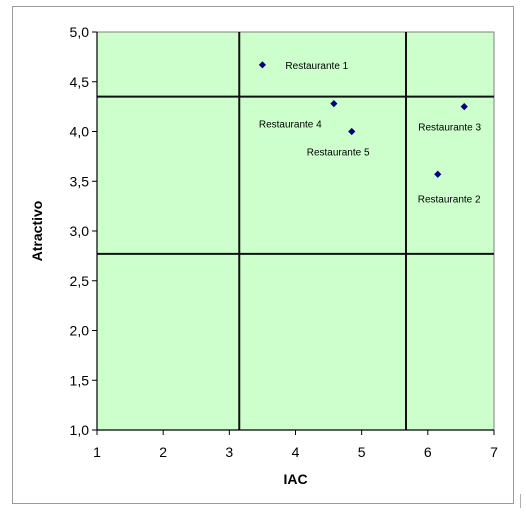  What do you see at coordinates (449, 128) in the screenshot?
I see `data-point-label: Restaurante 3` at bounding box center [449, 128].